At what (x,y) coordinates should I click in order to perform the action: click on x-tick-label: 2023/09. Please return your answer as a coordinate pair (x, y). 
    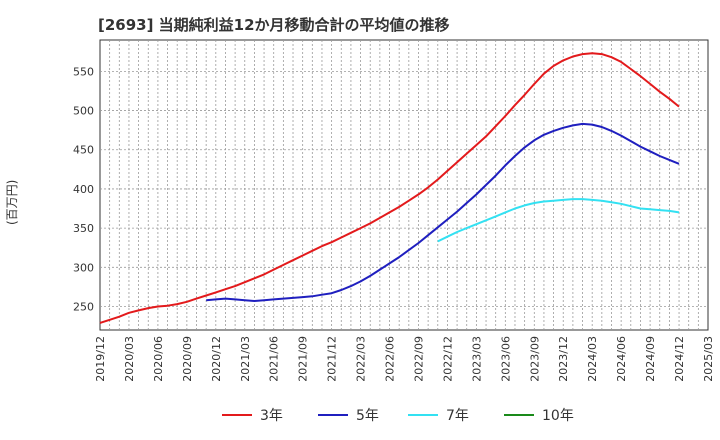
    Looking at the image, I should click on (534, 359).